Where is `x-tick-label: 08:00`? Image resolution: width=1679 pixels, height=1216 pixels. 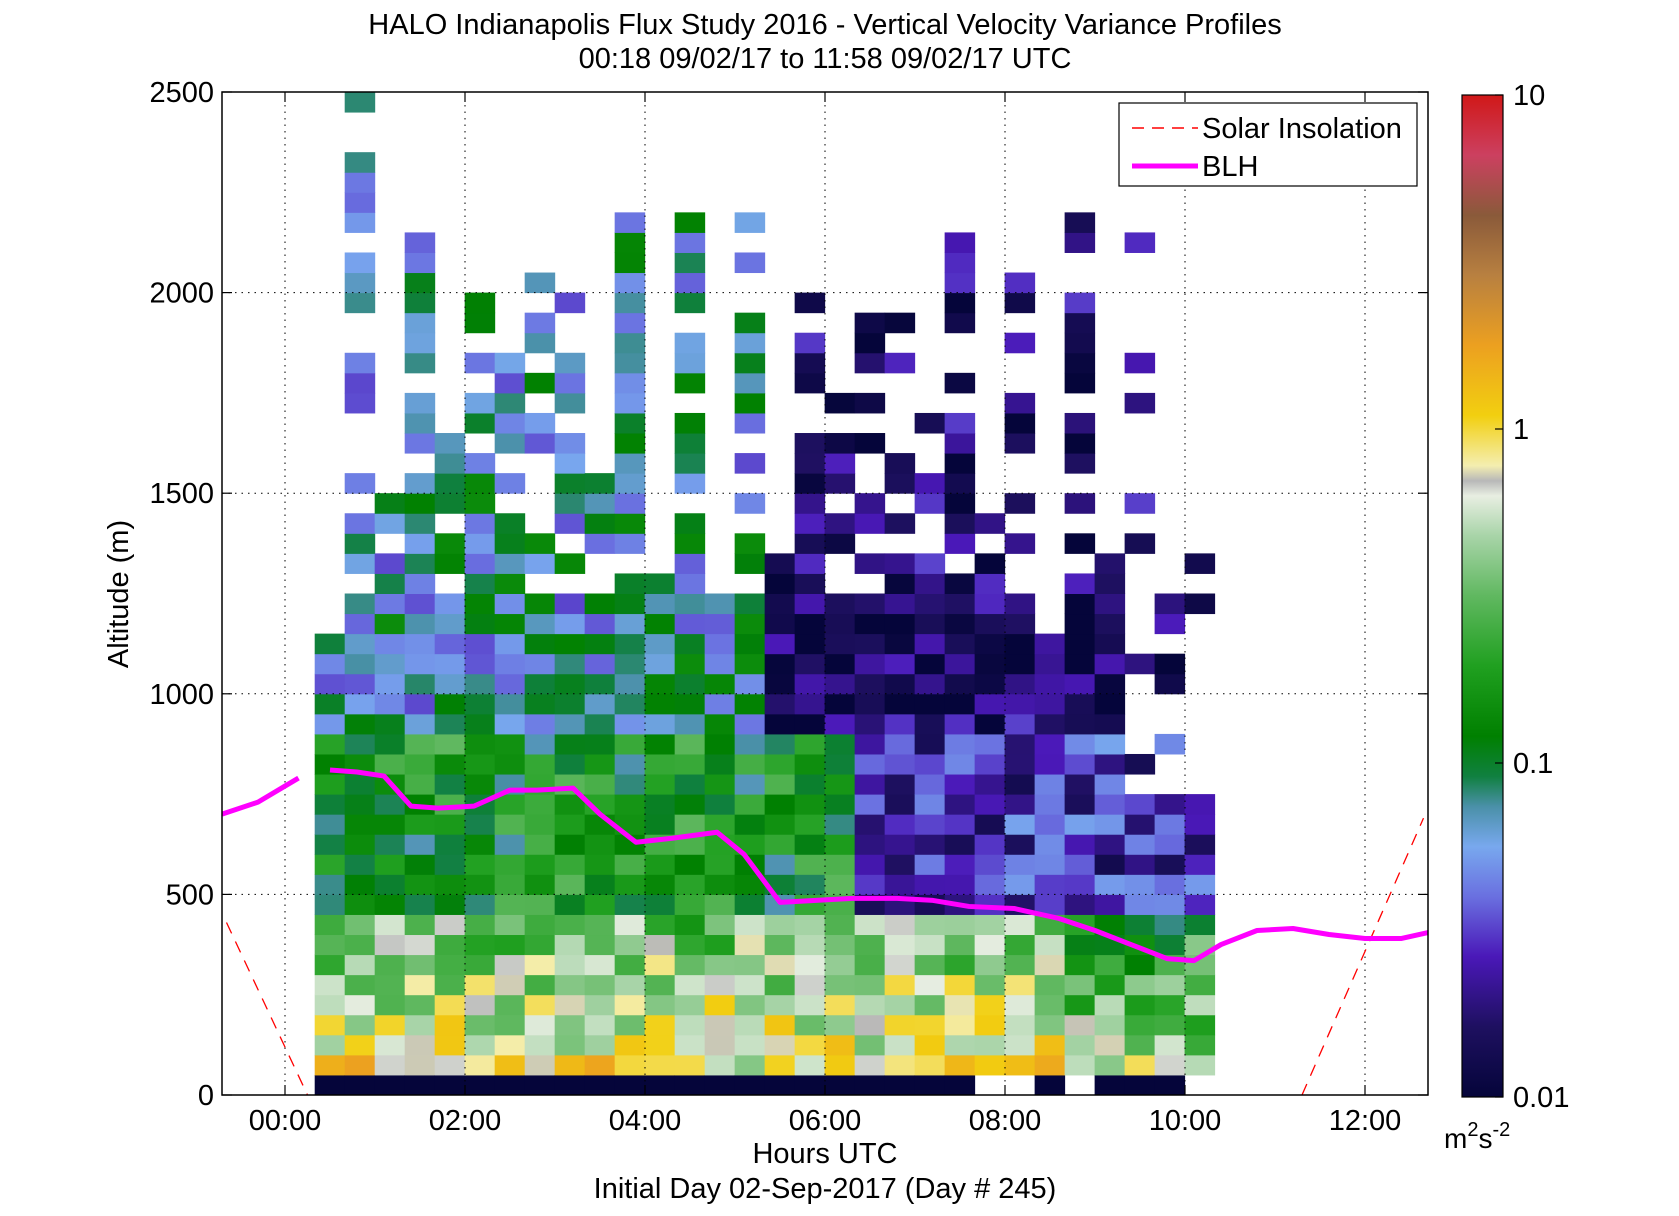 x-tick-label: 08:00 is located at coordinates (1005, 1121).